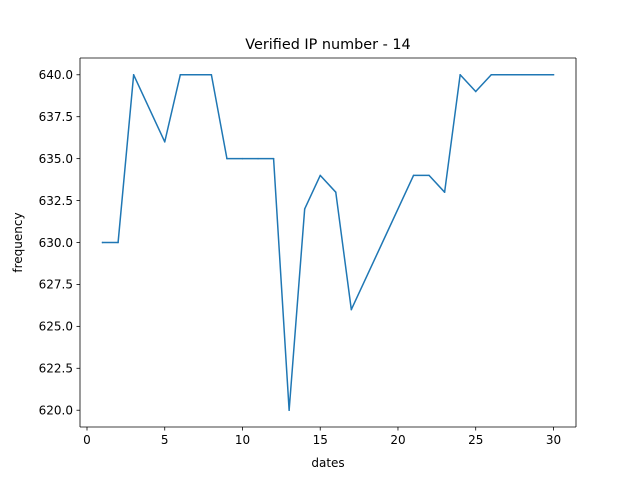  What do you see at coordinates (327, 463) in the screenshot?
I see `x-axis-label: dates` at bounding box center [327, 463].